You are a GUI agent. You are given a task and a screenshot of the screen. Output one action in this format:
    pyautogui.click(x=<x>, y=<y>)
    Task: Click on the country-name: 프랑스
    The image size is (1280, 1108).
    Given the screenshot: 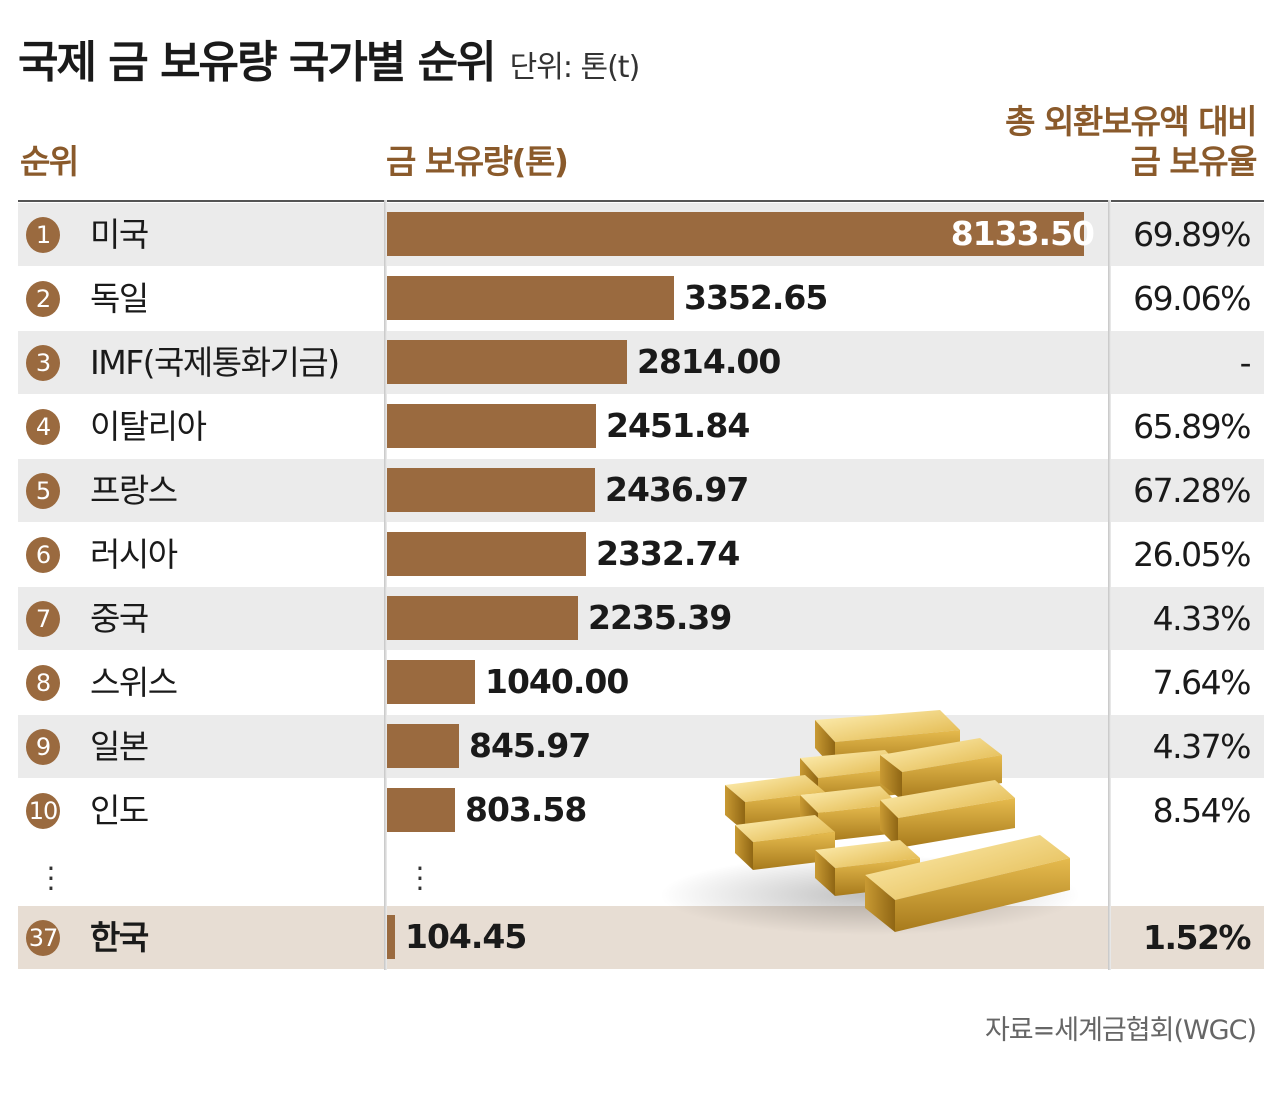 What is the action you would take?
    pyautogui.click(x=134, y=490)
    